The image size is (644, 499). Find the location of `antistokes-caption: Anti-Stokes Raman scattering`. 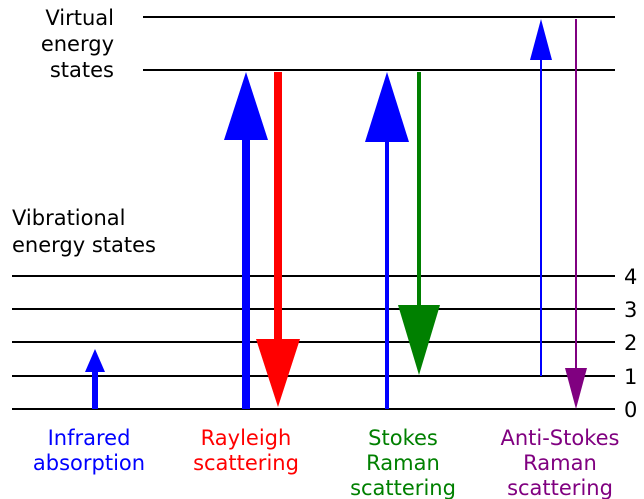

antistokes-caption: Anti-Stokes Raman scattering is located at coordinates (559, 462).